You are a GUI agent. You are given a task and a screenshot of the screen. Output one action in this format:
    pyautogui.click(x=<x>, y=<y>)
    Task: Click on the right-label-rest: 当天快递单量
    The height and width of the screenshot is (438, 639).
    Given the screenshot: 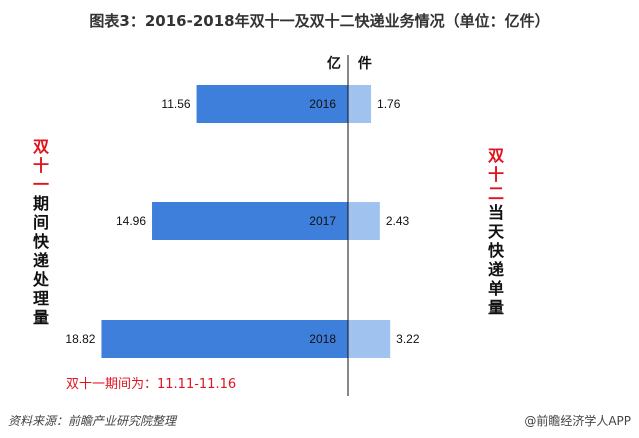 What is the action you would take?
    pyautogui.click(x=495, y=260)
    